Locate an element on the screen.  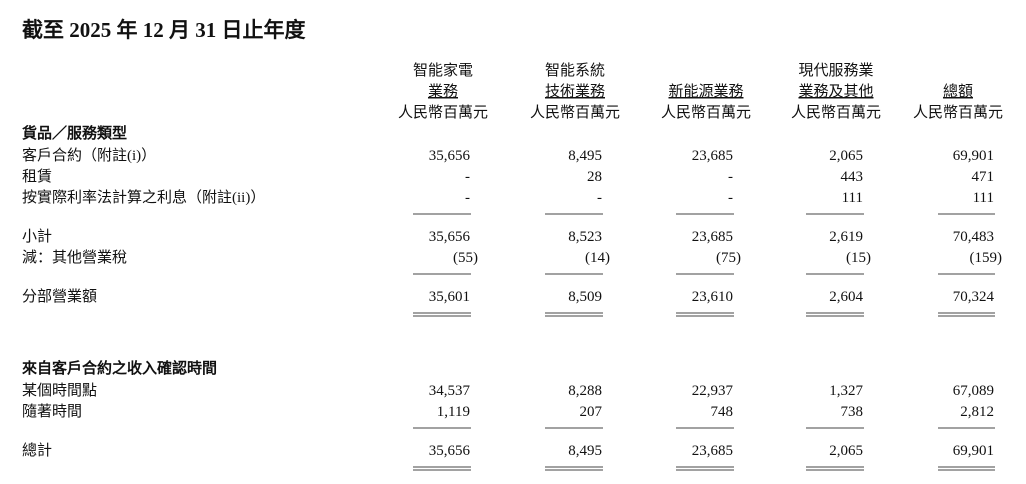
title: 截至 2025 年 12 月 31 日止年度 is located at coordinates (164, 30).